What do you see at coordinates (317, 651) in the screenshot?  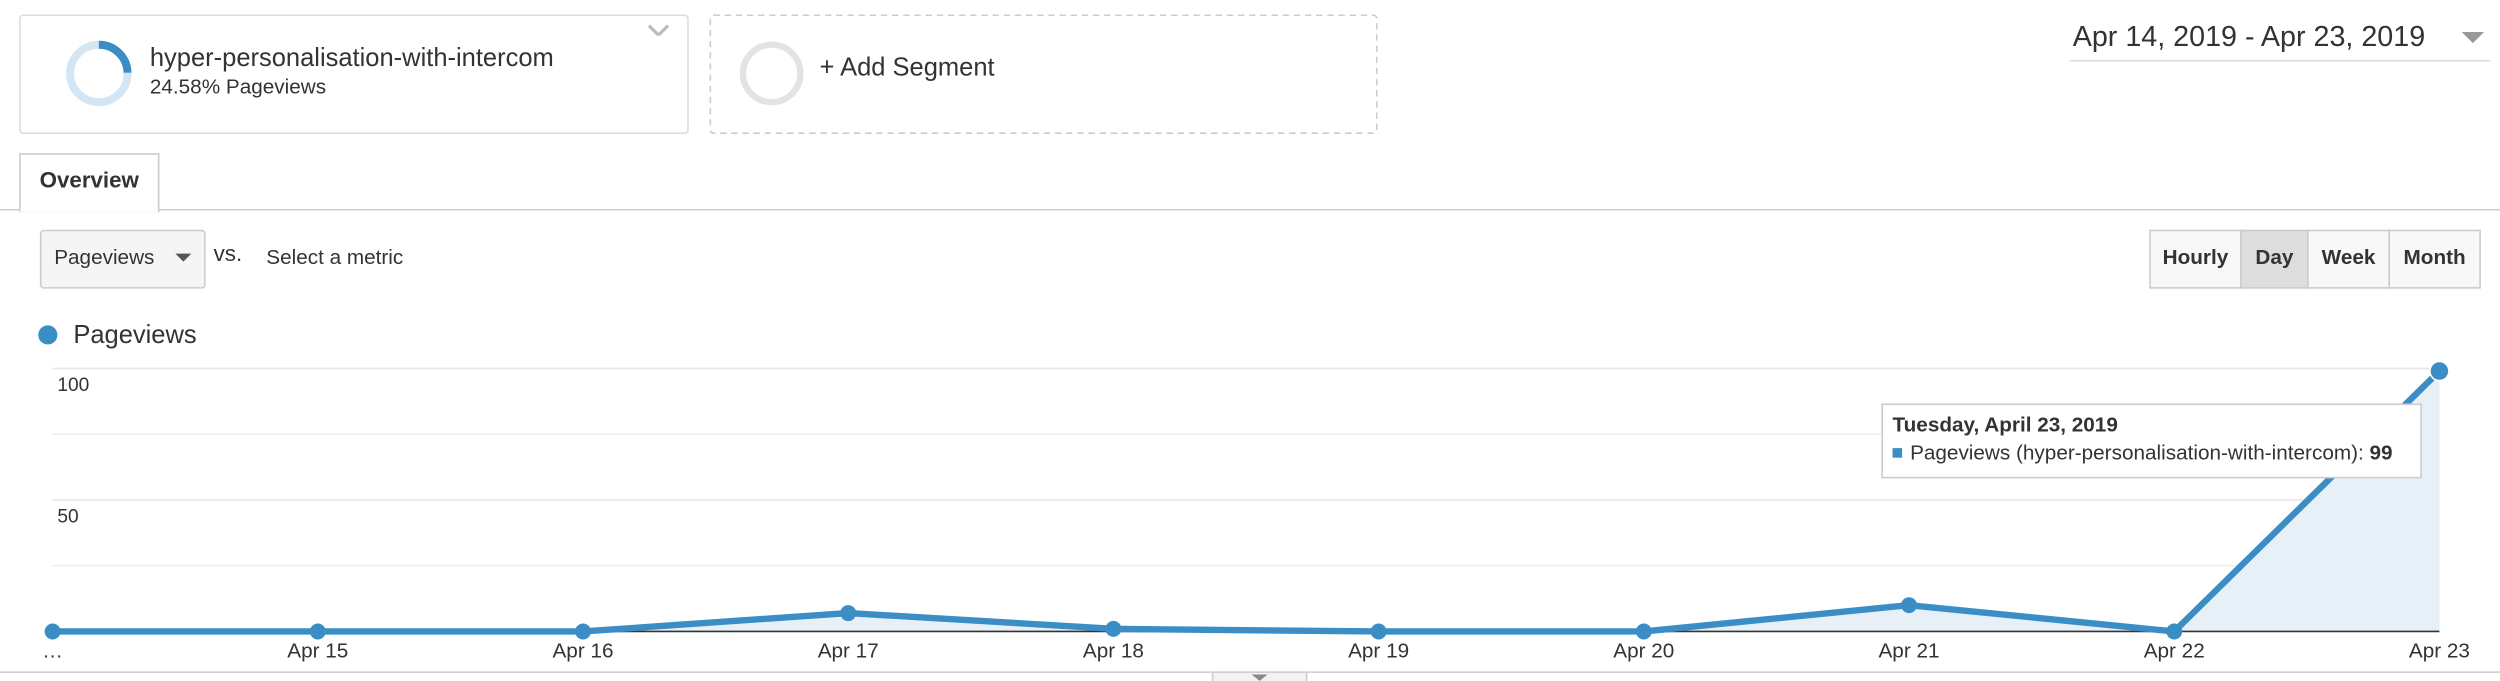 I see `x-tick-label: Apr 15` at bounding box center [317, 651].